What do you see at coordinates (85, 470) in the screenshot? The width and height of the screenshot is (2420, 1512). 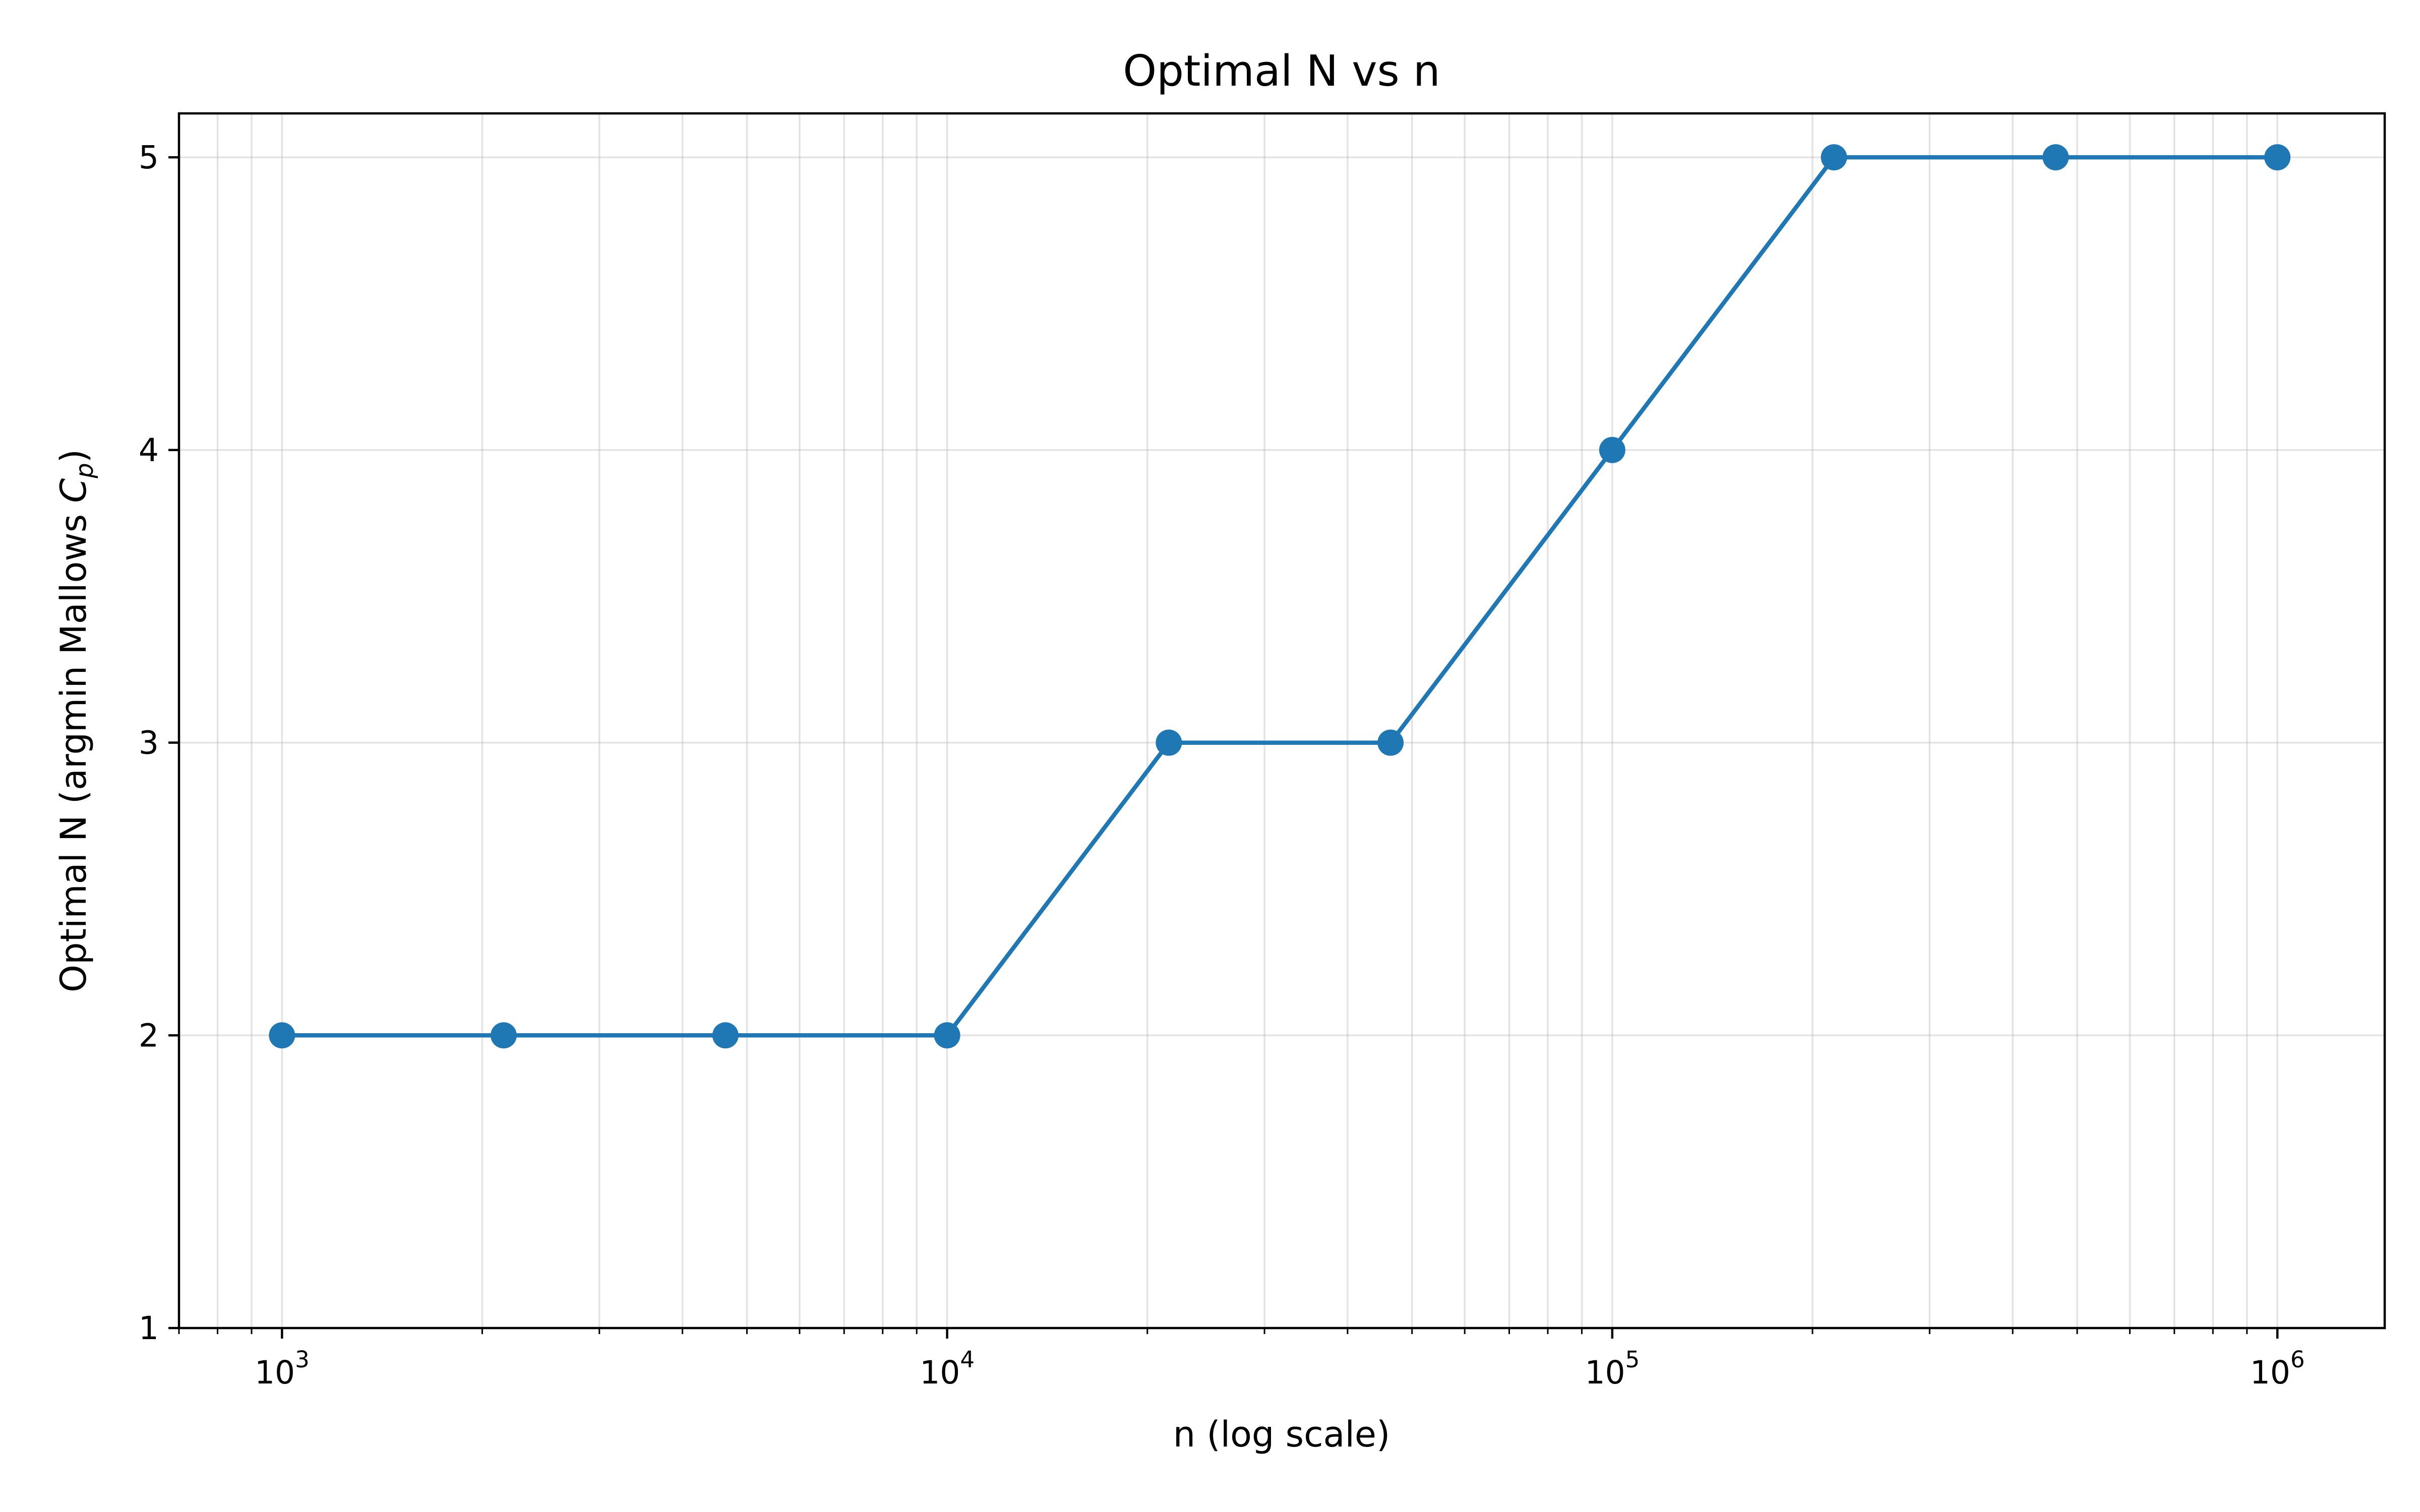 I see `y-axis-label-subscript: p` at bounding box center [85, 470].